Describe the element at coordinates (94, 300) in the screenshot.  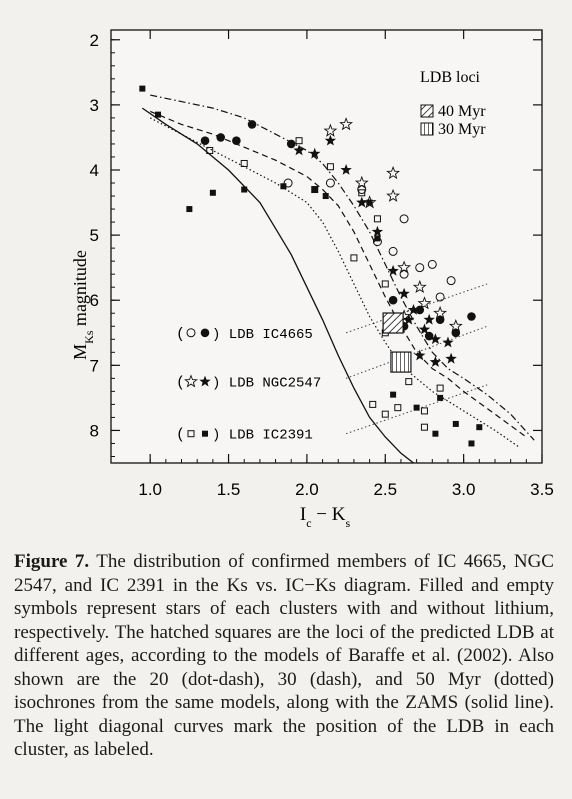
I see `y-tick-label: 6` at that location.